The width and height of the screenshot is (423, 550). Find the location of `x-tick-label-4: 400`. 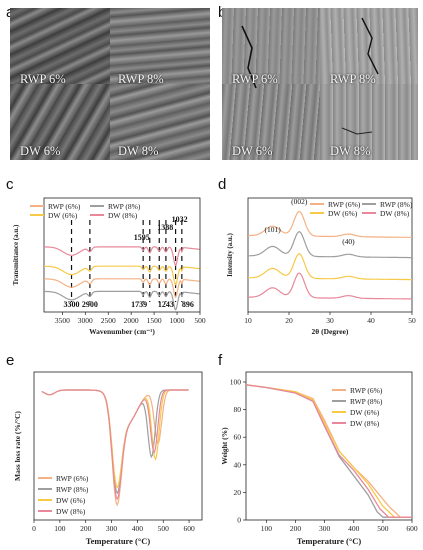

x-tick-label-4: 400 is located at coordinates (138, 528).